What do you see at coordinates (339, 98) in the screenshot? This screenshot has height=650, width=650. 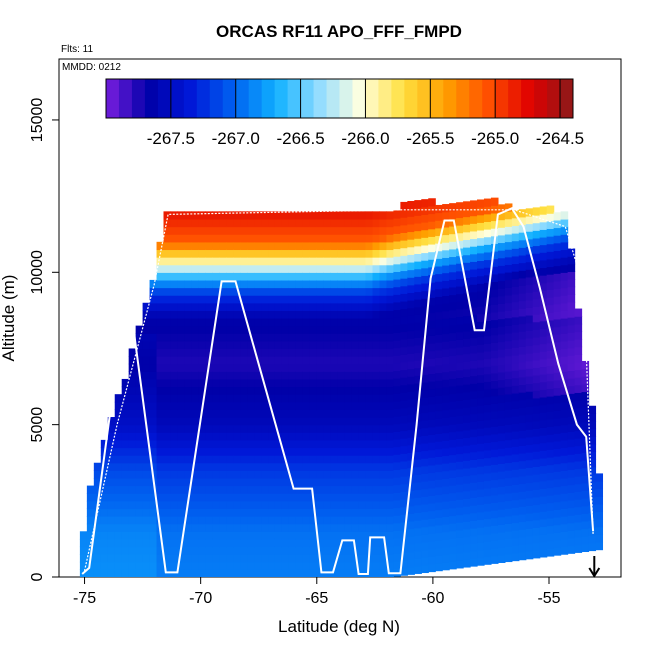 I see `colorbar-frame` at bounding box center [339, 98].